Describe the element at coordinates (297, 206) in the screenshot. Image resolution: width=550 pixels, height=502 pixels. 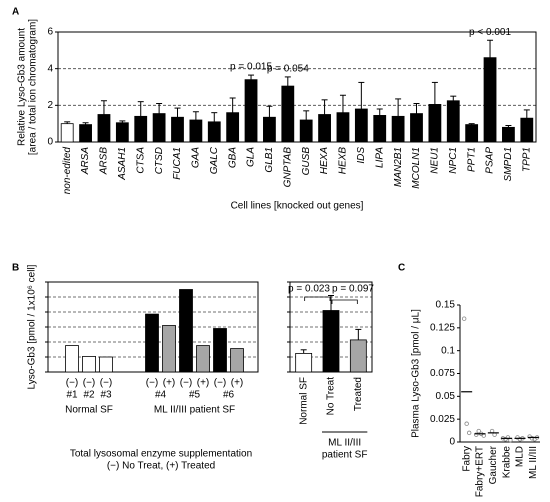
I see `x-axis-label: Cell lines [knocked out genes]` at that location.